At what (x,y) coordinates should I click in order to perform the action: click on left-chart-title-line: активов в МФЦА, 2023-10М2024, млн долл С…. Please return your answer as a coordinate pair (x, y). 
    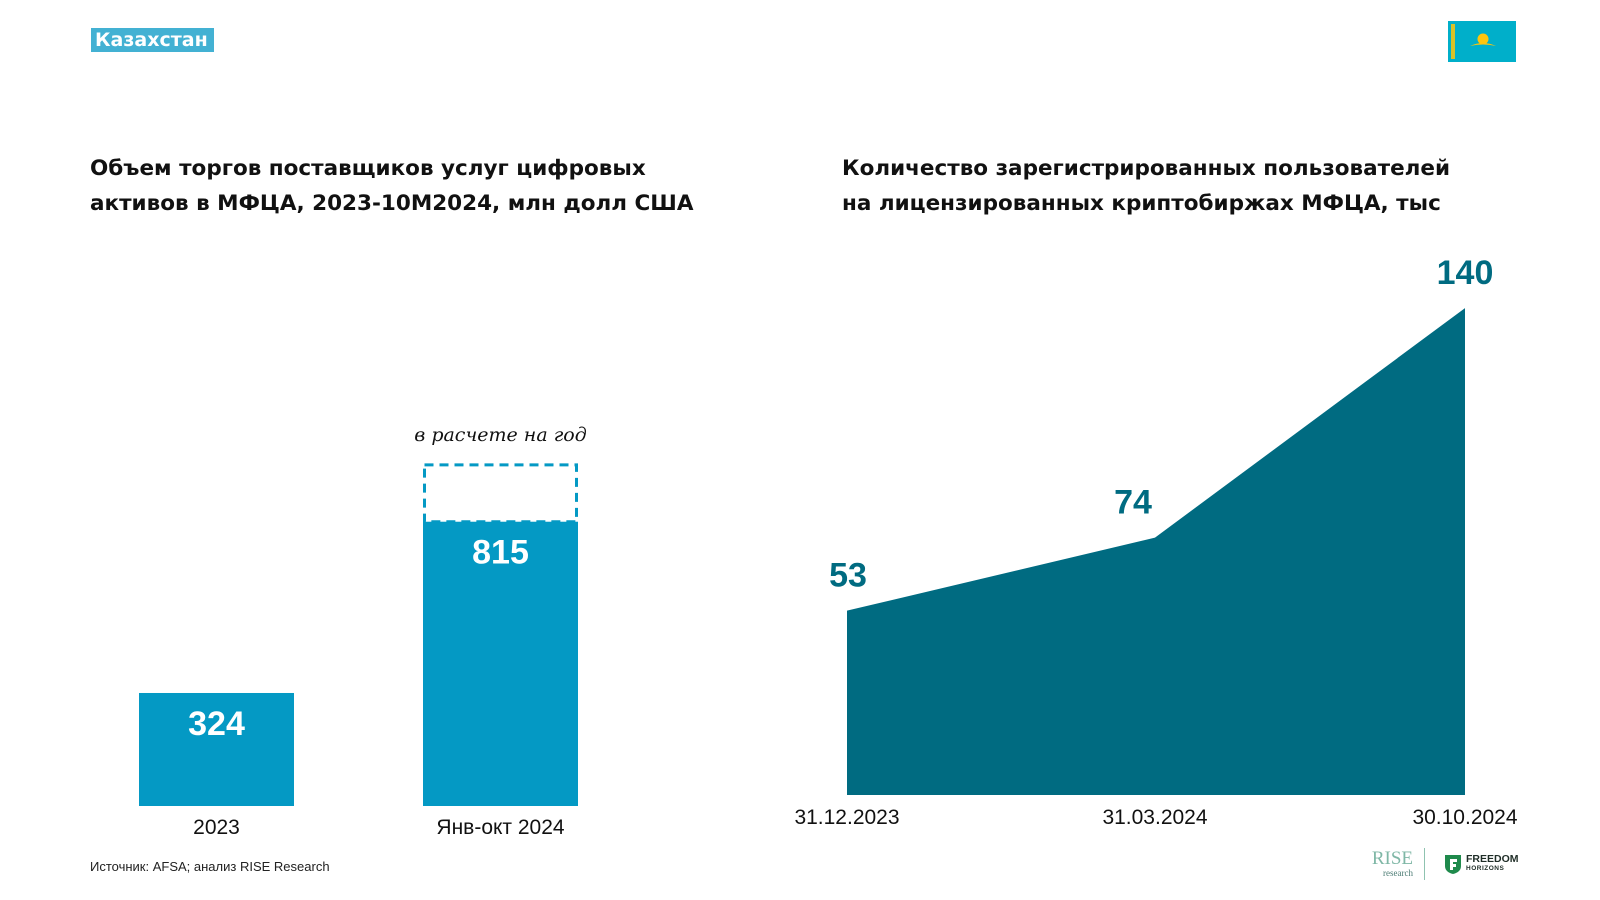
    Looking at the image, I should click on (392, 203).